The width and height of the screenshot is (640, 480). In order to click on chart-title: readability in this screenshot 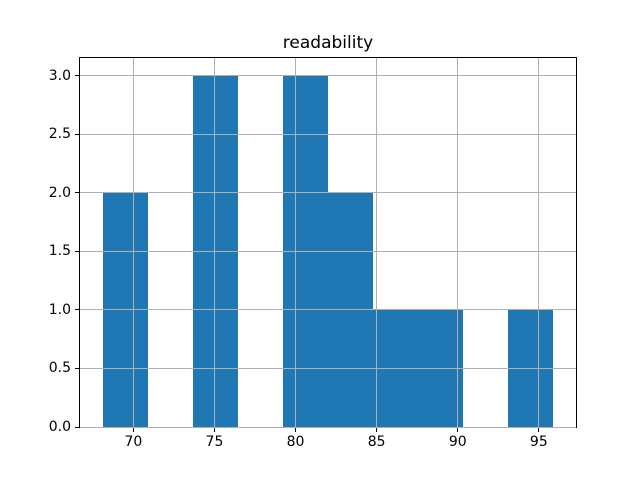, I will do `click(328, 43)`.